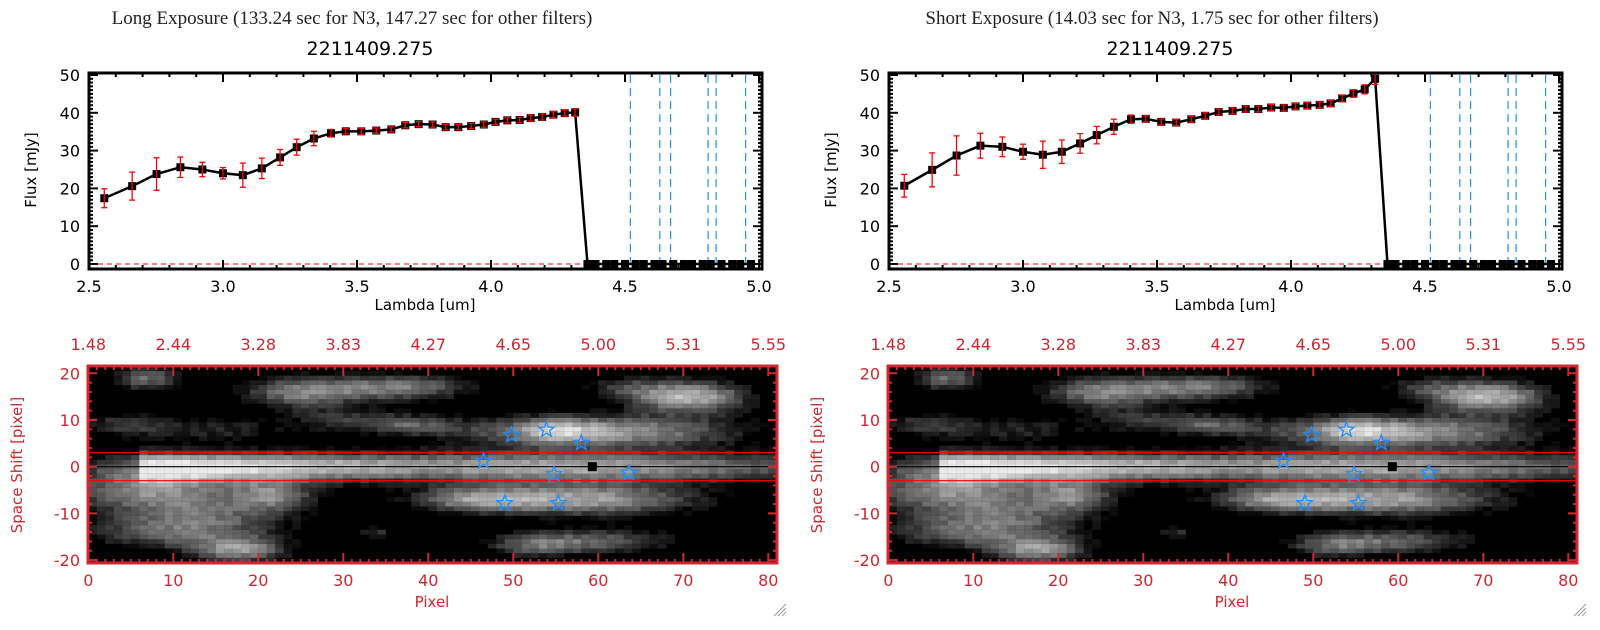 This screenshot has height=630, width=1600. What do you see at coordinates (780, 610) in the screenshot?
I see `resize-grip-icon` at bounding box center [780, 610].